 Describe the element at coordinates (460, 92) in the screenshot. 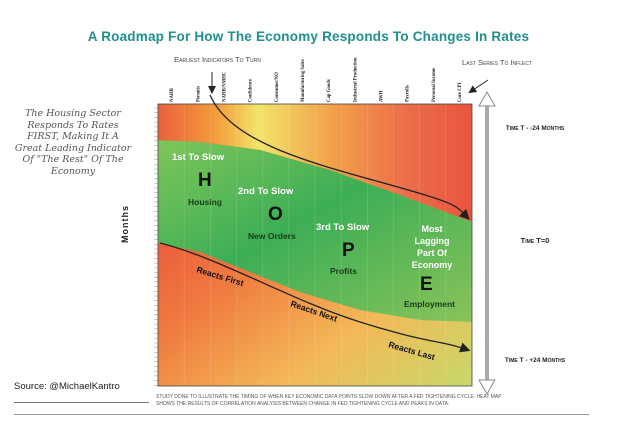

I see `column-label: Core CPI` at that location.